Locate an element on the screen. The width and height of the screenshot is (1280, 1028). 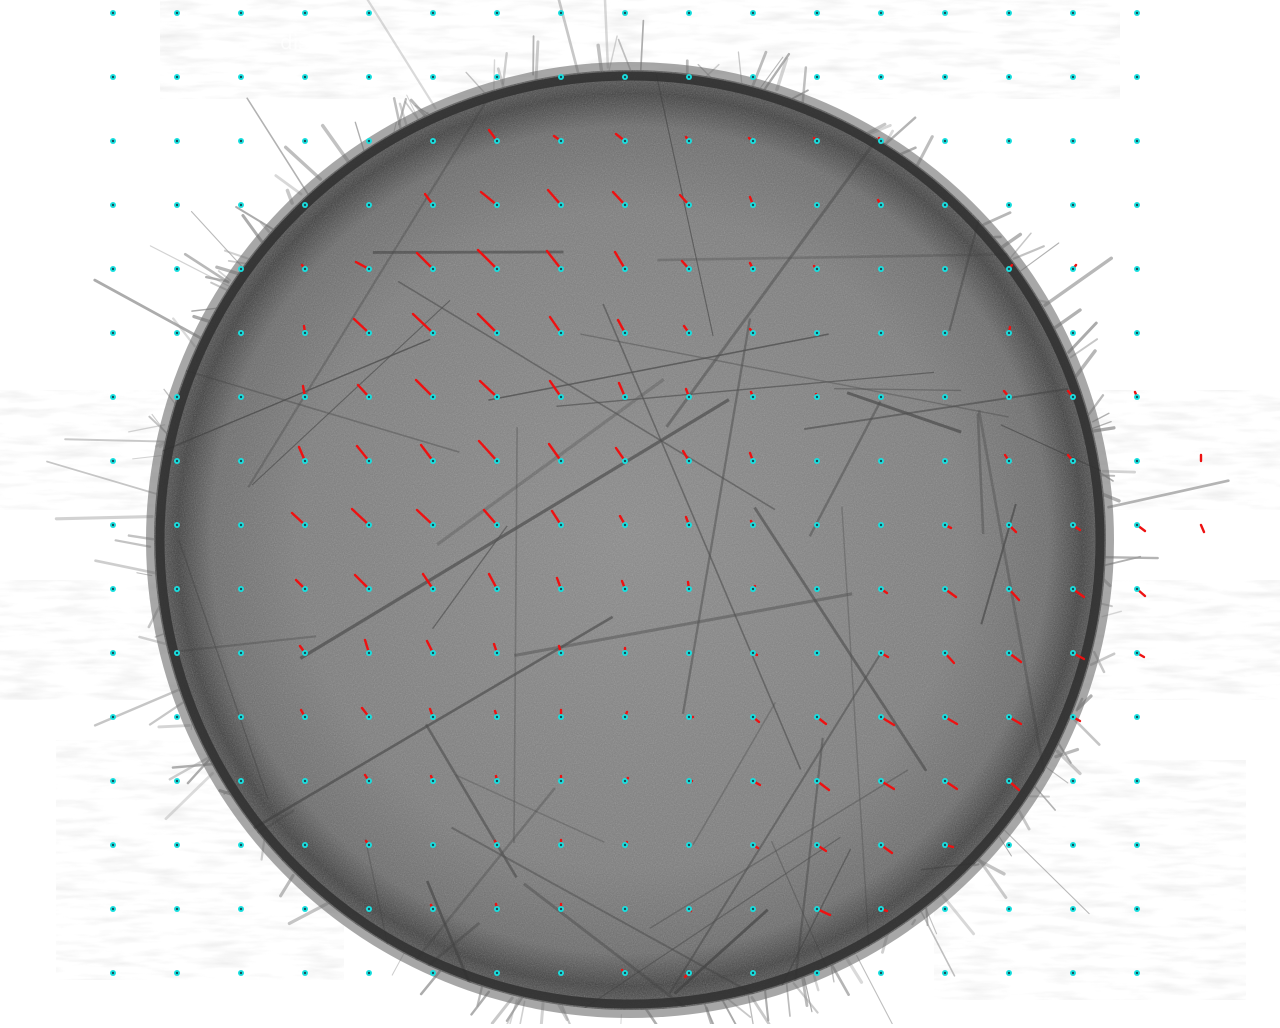
overlay-title: _dis is located at coordinates (289, 42).